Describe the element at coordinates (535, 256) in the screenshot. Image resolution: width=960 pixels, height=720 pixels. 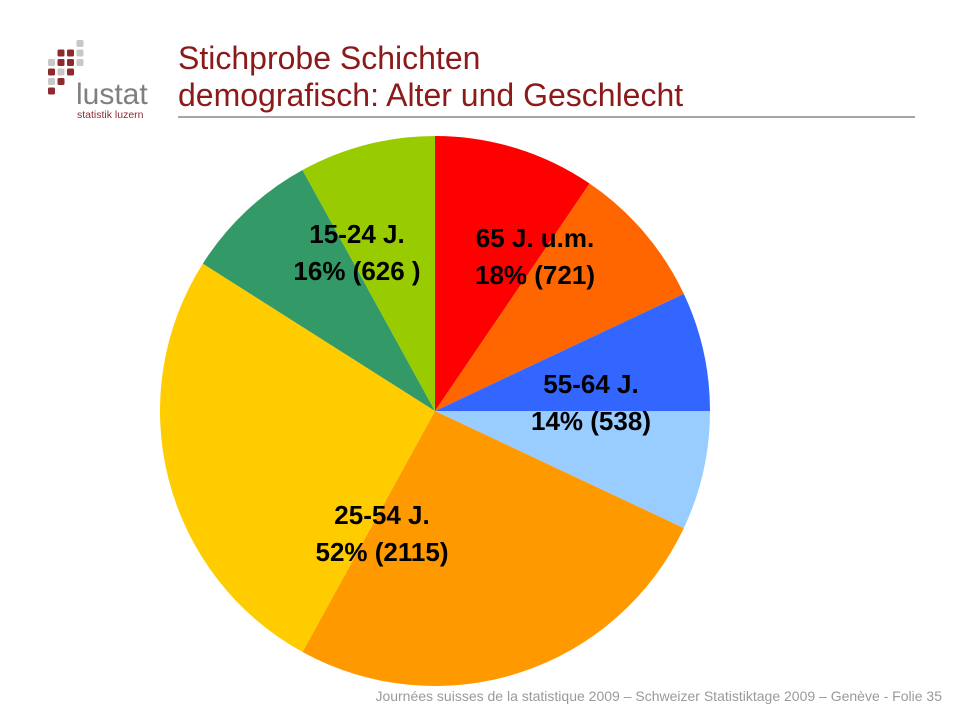
I see `slice-label: 65 J. u.m. 18% (721)` at that location.